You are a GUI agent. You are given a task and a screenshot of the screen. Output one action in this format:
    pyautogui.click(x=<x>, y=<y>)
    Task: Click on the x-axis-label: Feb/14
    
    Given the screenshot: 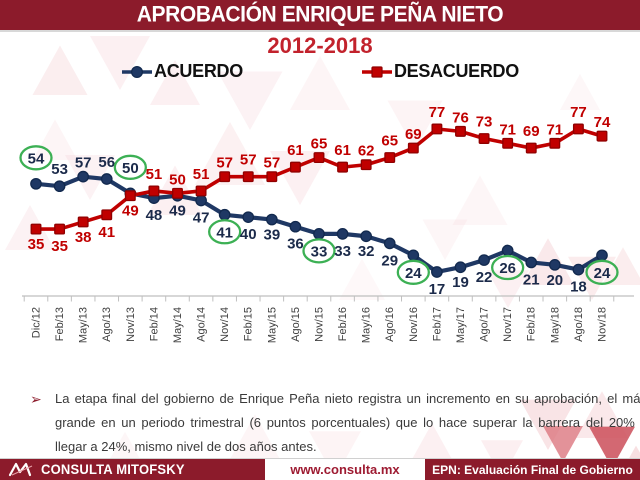 What is the action you would take?
    pyautogui.click(x=154, y=324)
    